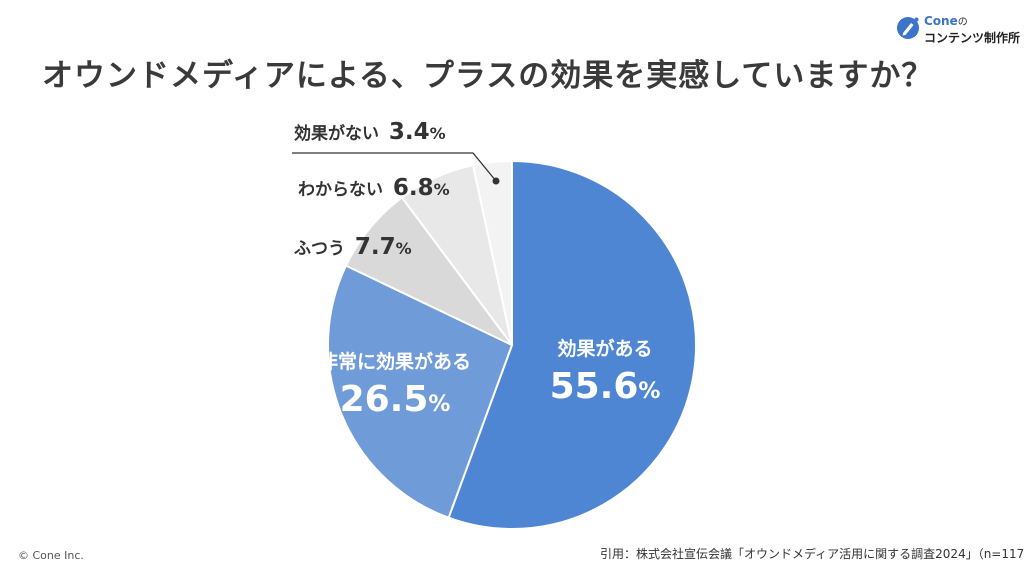 Image resolution: width=1024 pixels, height=576 pixels. What do you see at coordinates (394, 167) in the screenshot?
I see `leader-line` at bounding box center [394, 167].